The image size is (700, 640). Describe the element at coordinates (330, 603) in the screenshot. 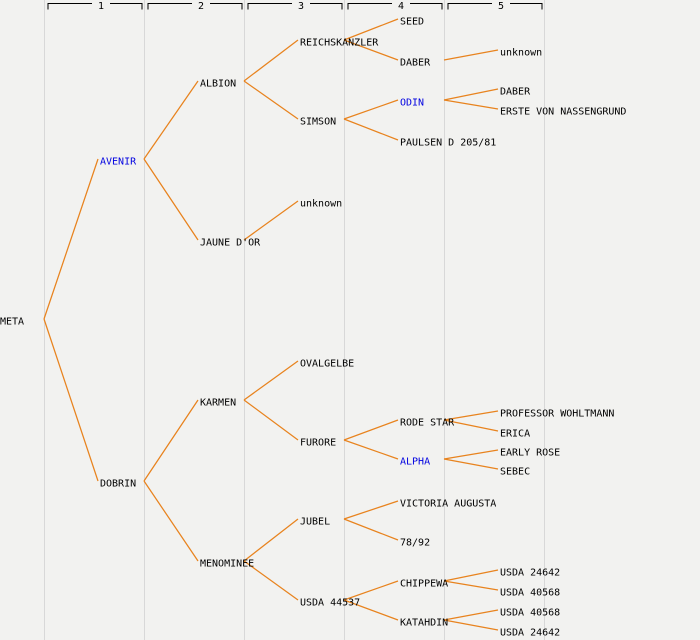

I see `node-usda-44537: USDA 44537` at that location.